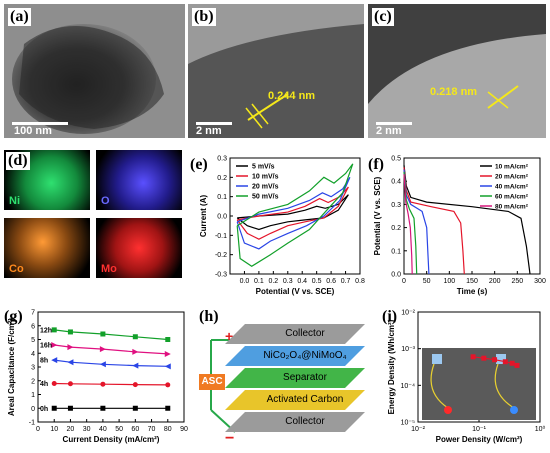 The width and height of the screenshot is (550, 453). What do you see at coordinates (222, 178) in the screenshot?
I see `e-ytick-label: 0.2` at bounding box center [222, 178].